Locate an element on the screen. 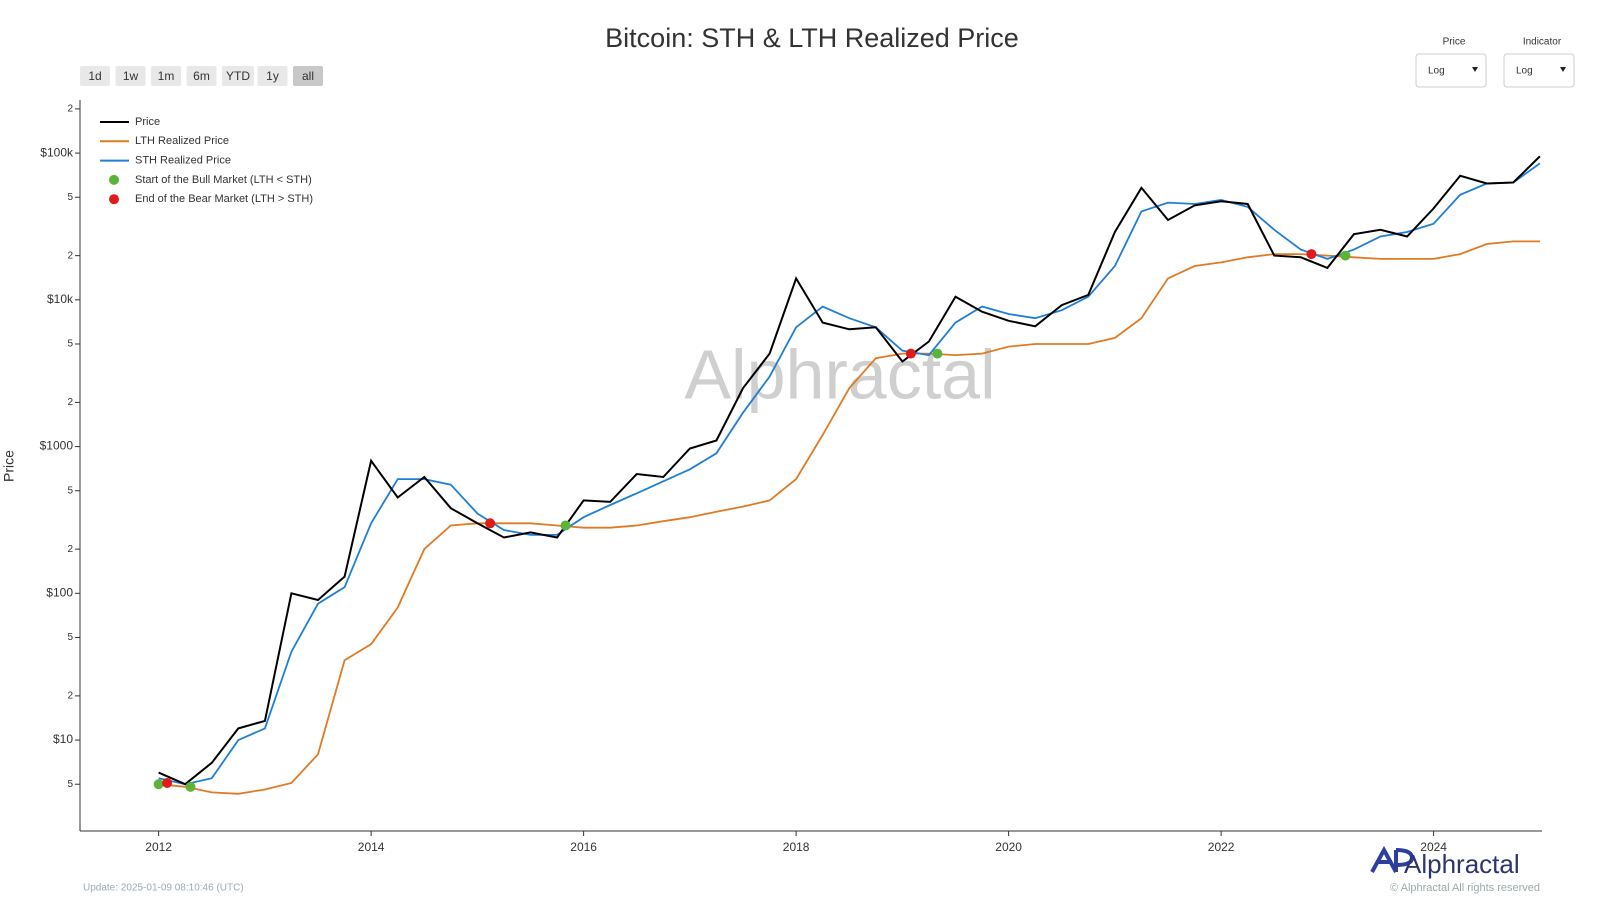 This screenshot has width=1600, height=905. update-time: Update: 2025-01-09 08:10:46 (UTC) is located at coordinates (163, 888).